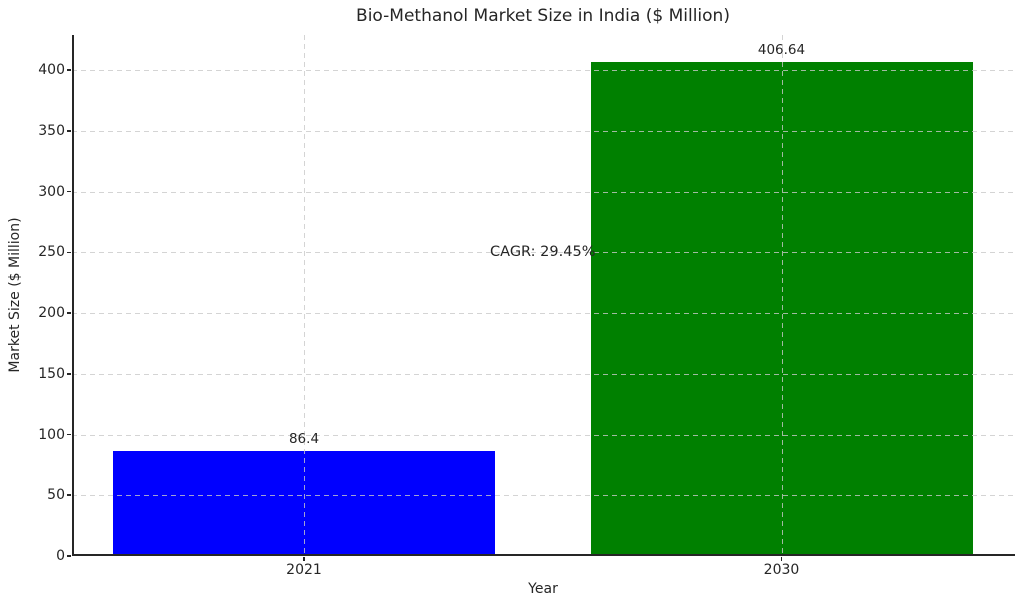 The width and height of the screenshot is (1024, 611). I want to click on y-tick-label-350: 350, so click(51, 130).